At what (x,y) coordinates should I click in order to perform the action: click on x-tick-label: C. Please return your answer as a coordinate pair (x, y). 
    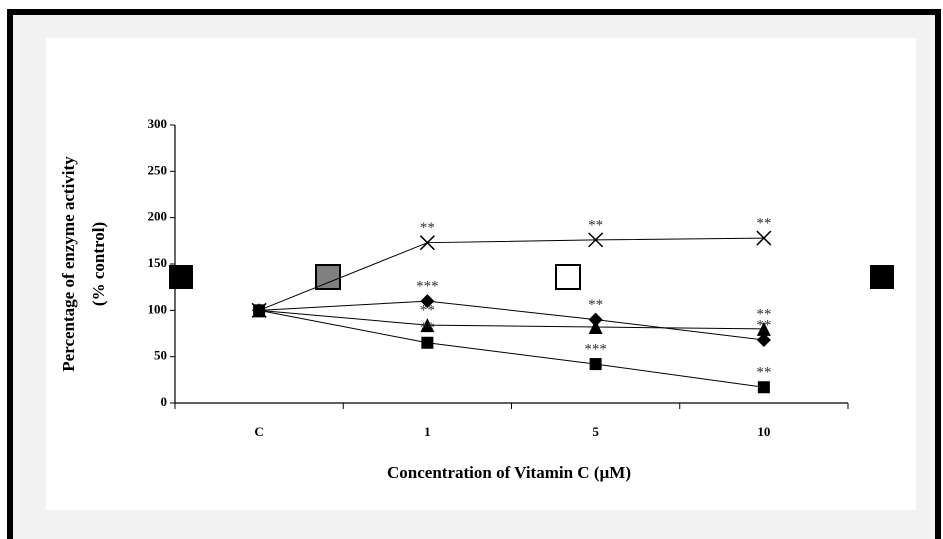
    Looking at the image, I should click on (258, 431).